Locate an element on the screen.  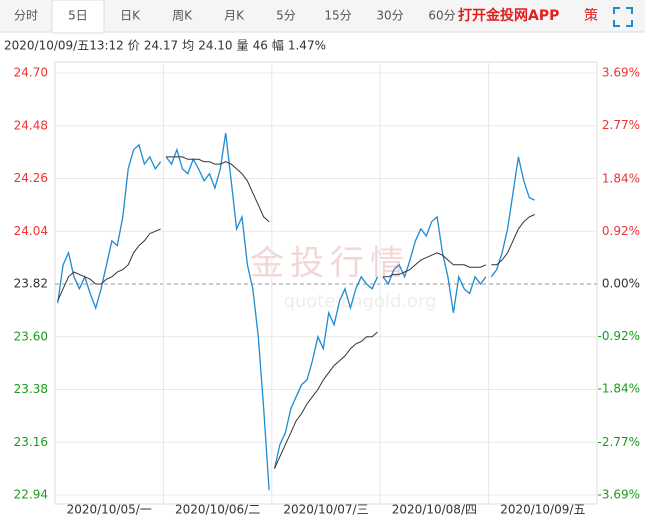
info-amp-label: 幅 is located at coordinates (278, 45).